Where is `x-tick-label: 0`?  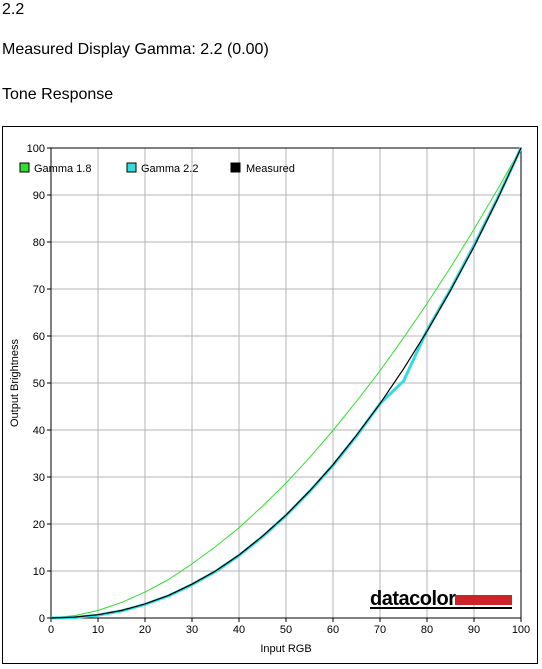 x-tick-label: 0 is located at coordinates (51, 630).